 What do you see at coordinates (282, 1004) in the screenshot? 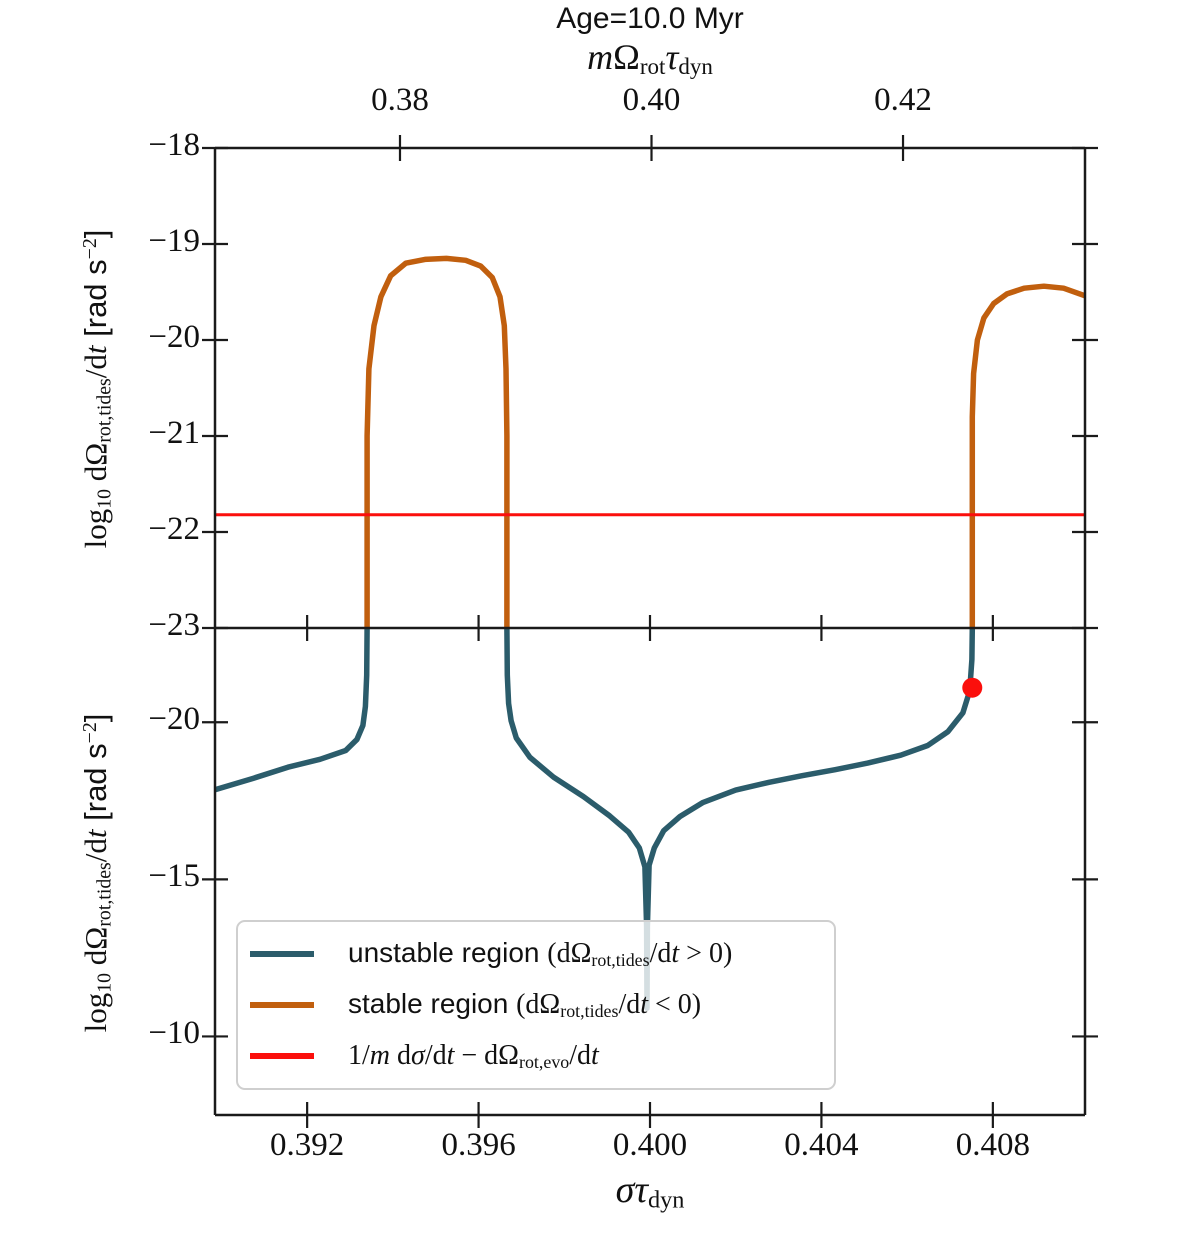
I see `legend-swatch-stable` at bounding box center [282, 1004].